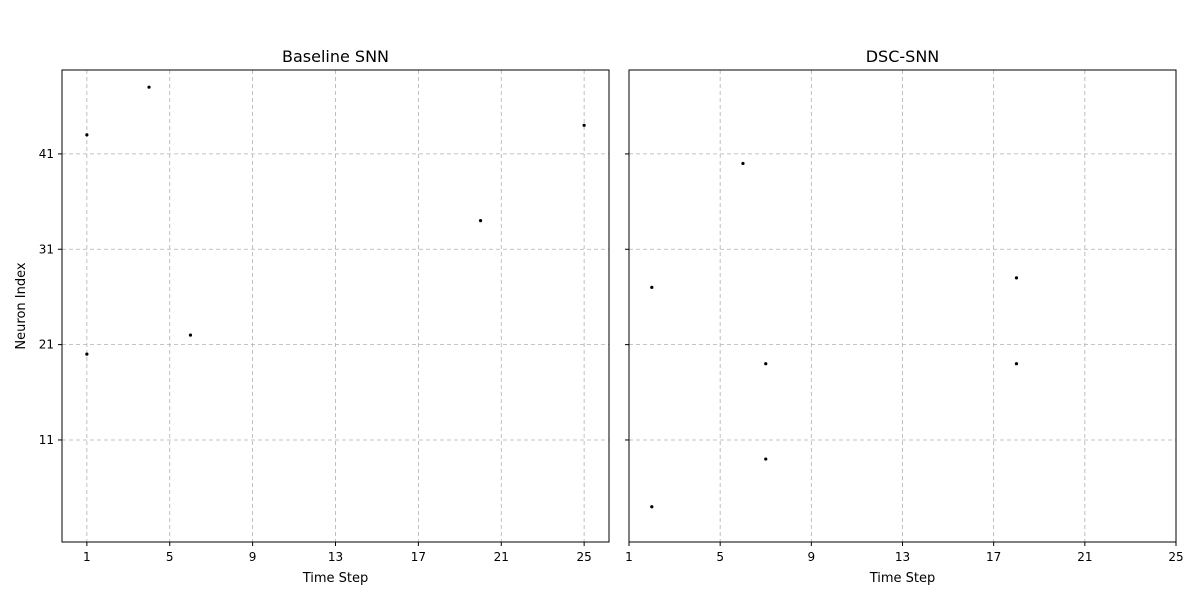 The height and width of the screenshot is (600, 1200). Describe the element at coordinates (46, 345) in the screenshot. I see `baseline-snn-y-tick-label: 21` at that location.